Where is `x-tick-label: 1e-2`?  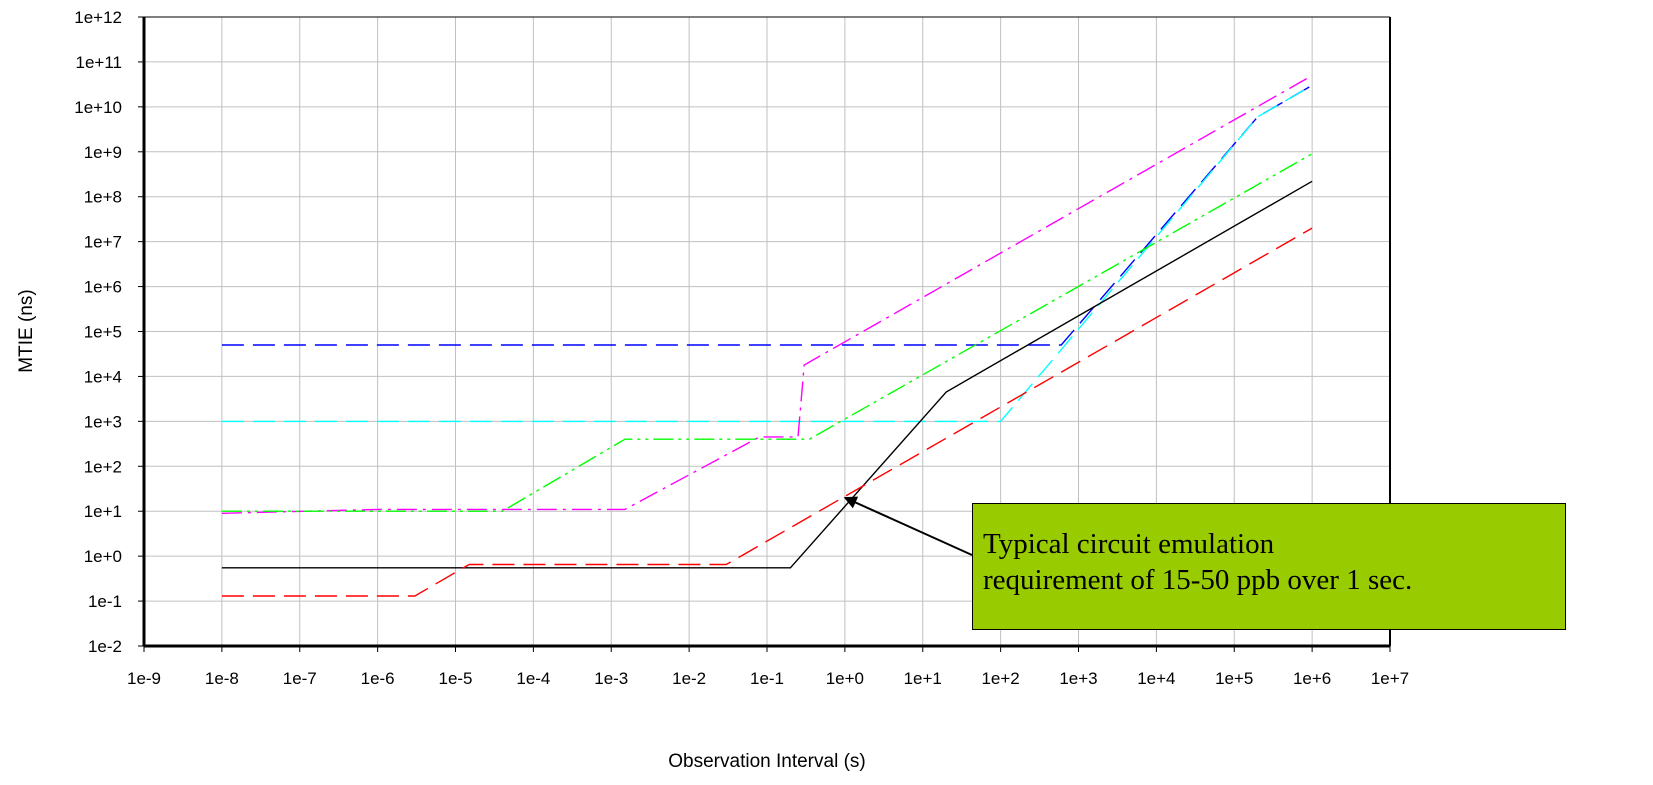
x-tick-label: 1e-2 is located at coordinates (689, 678).